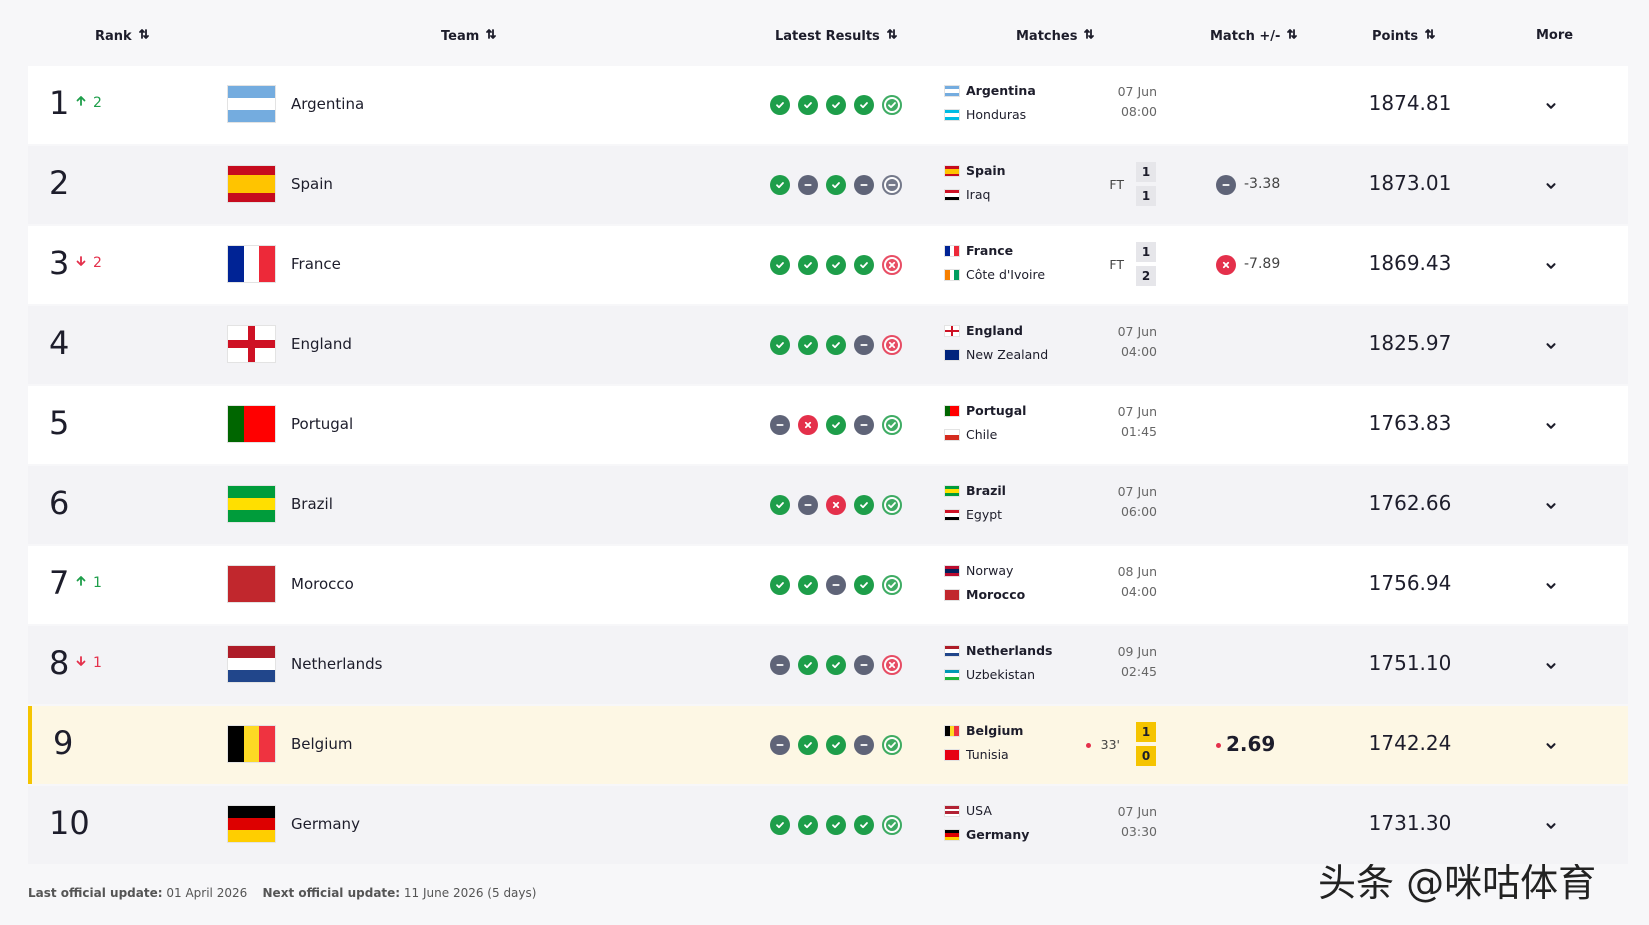  Describe the element at coordinates (1254, 36) in the screenshot. I see `header-match-delta: Match +/-` at that location.